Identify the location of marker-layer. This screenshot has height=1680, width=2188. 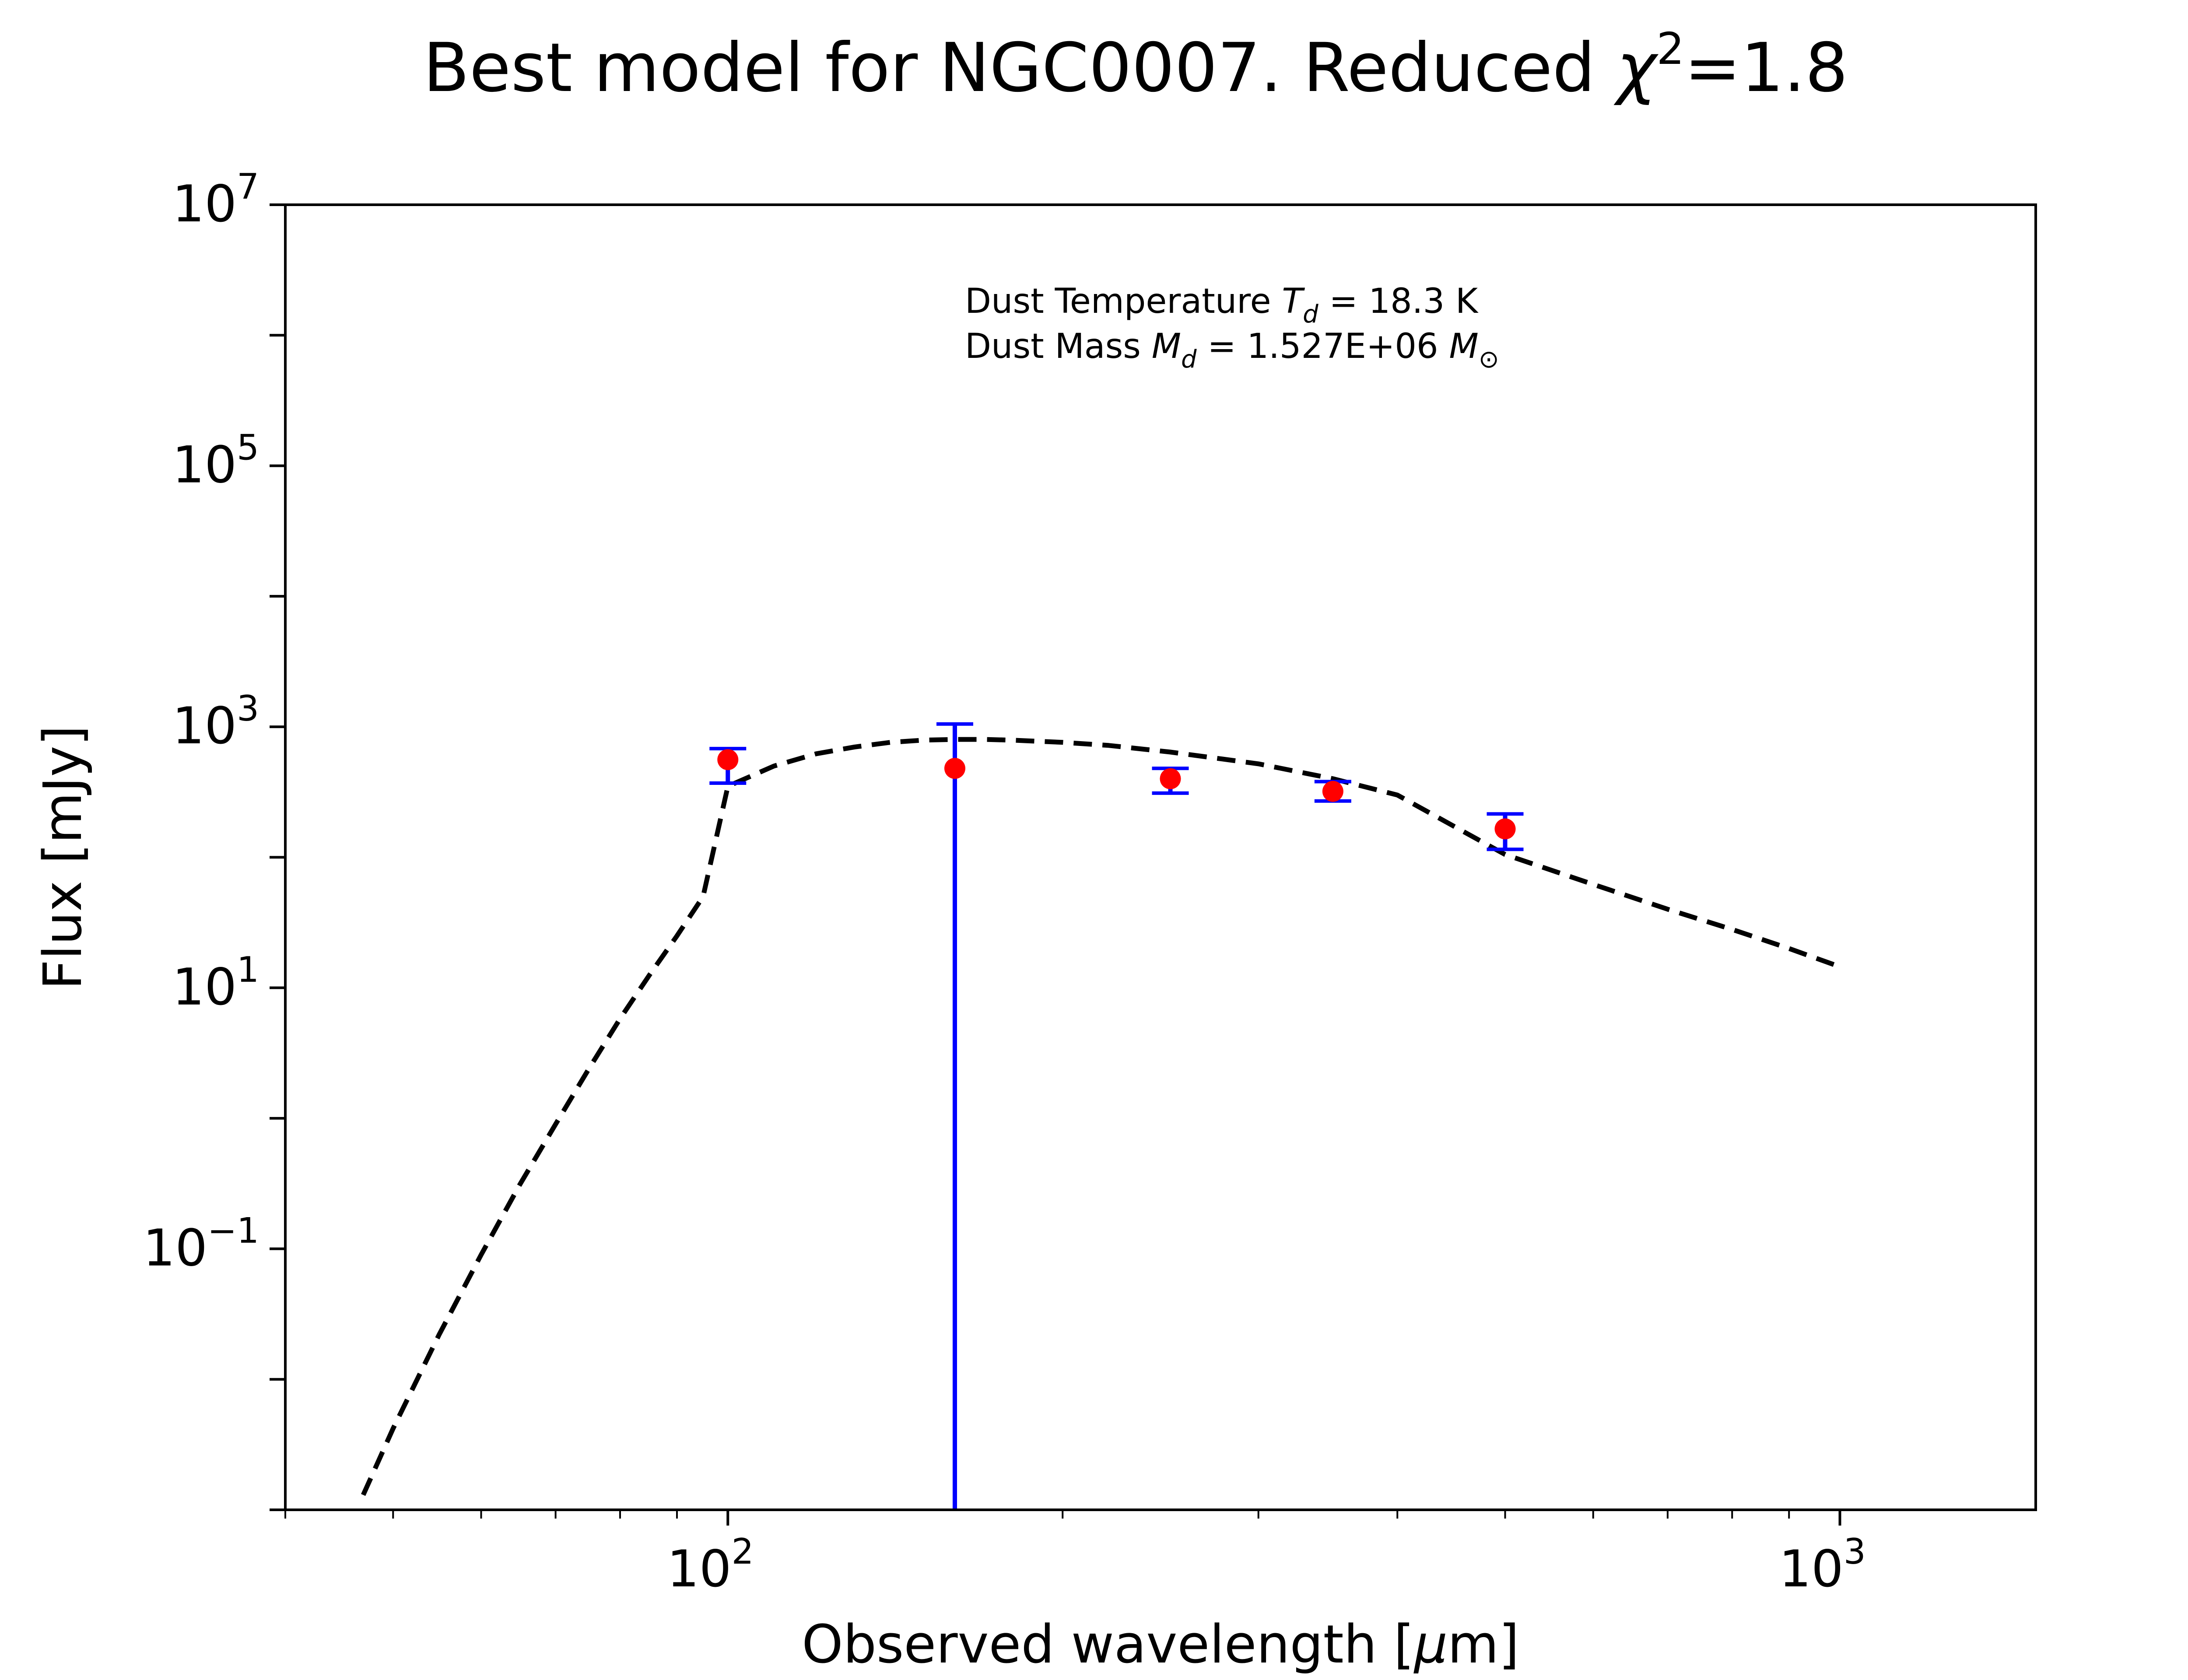
(1116, 794).